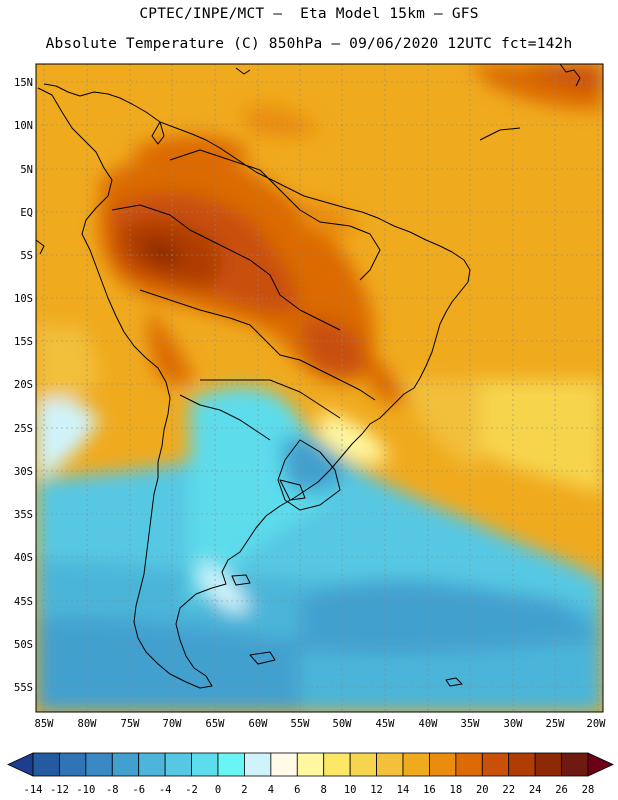 Image resolution: width=618 pixels, height=800 pixels. Describe the element at coordinates (403, 790) in the screenshot. I see `colorbar-tick-label: 14` at that location.